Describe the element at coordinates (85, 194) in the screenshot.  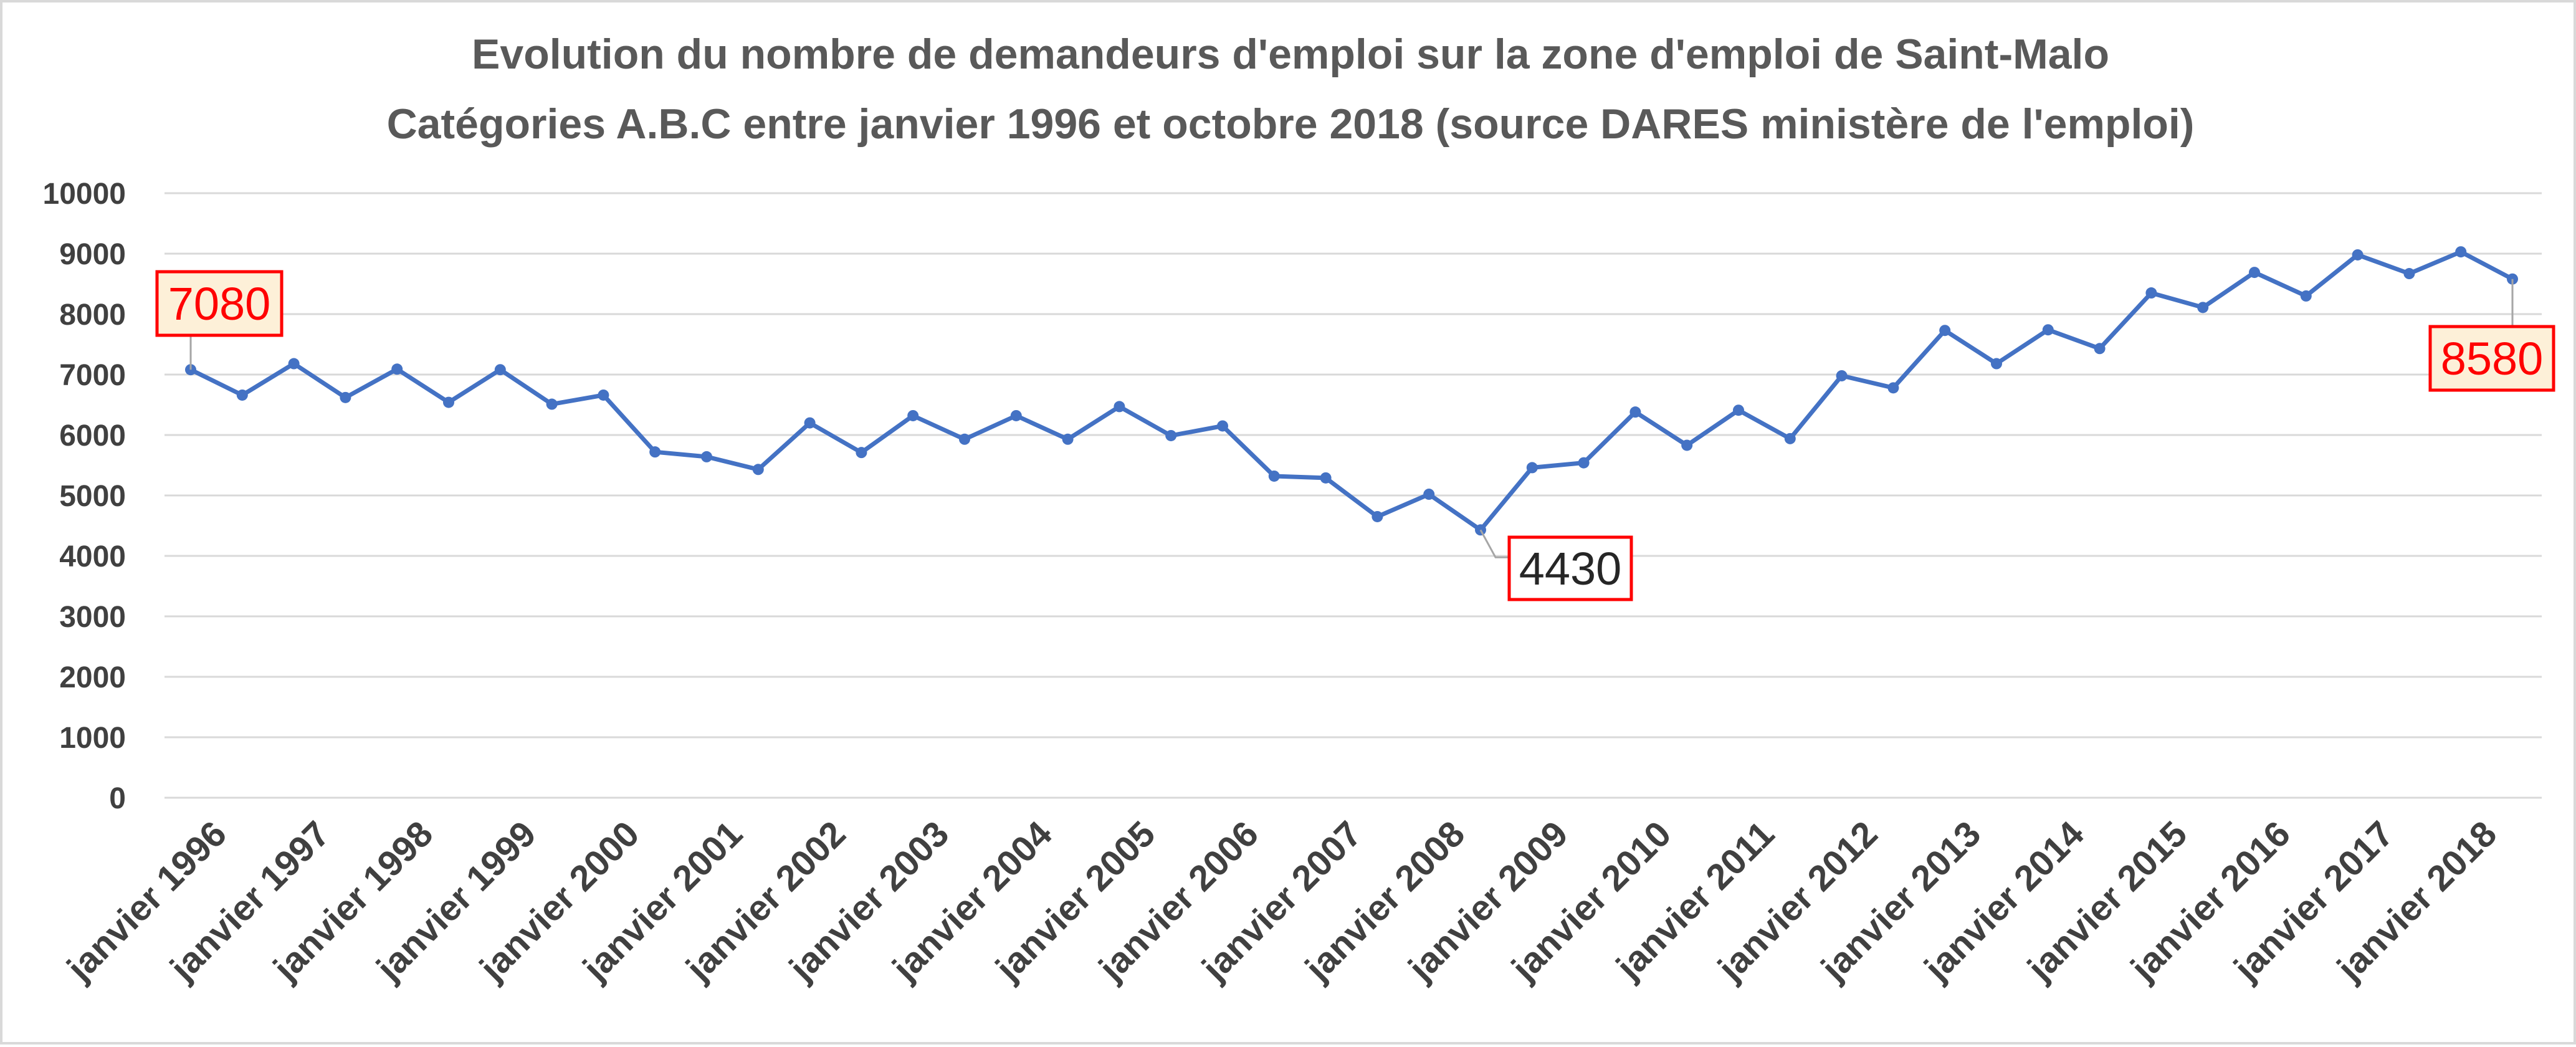
I see `y-tick-label: 10000` at that location.